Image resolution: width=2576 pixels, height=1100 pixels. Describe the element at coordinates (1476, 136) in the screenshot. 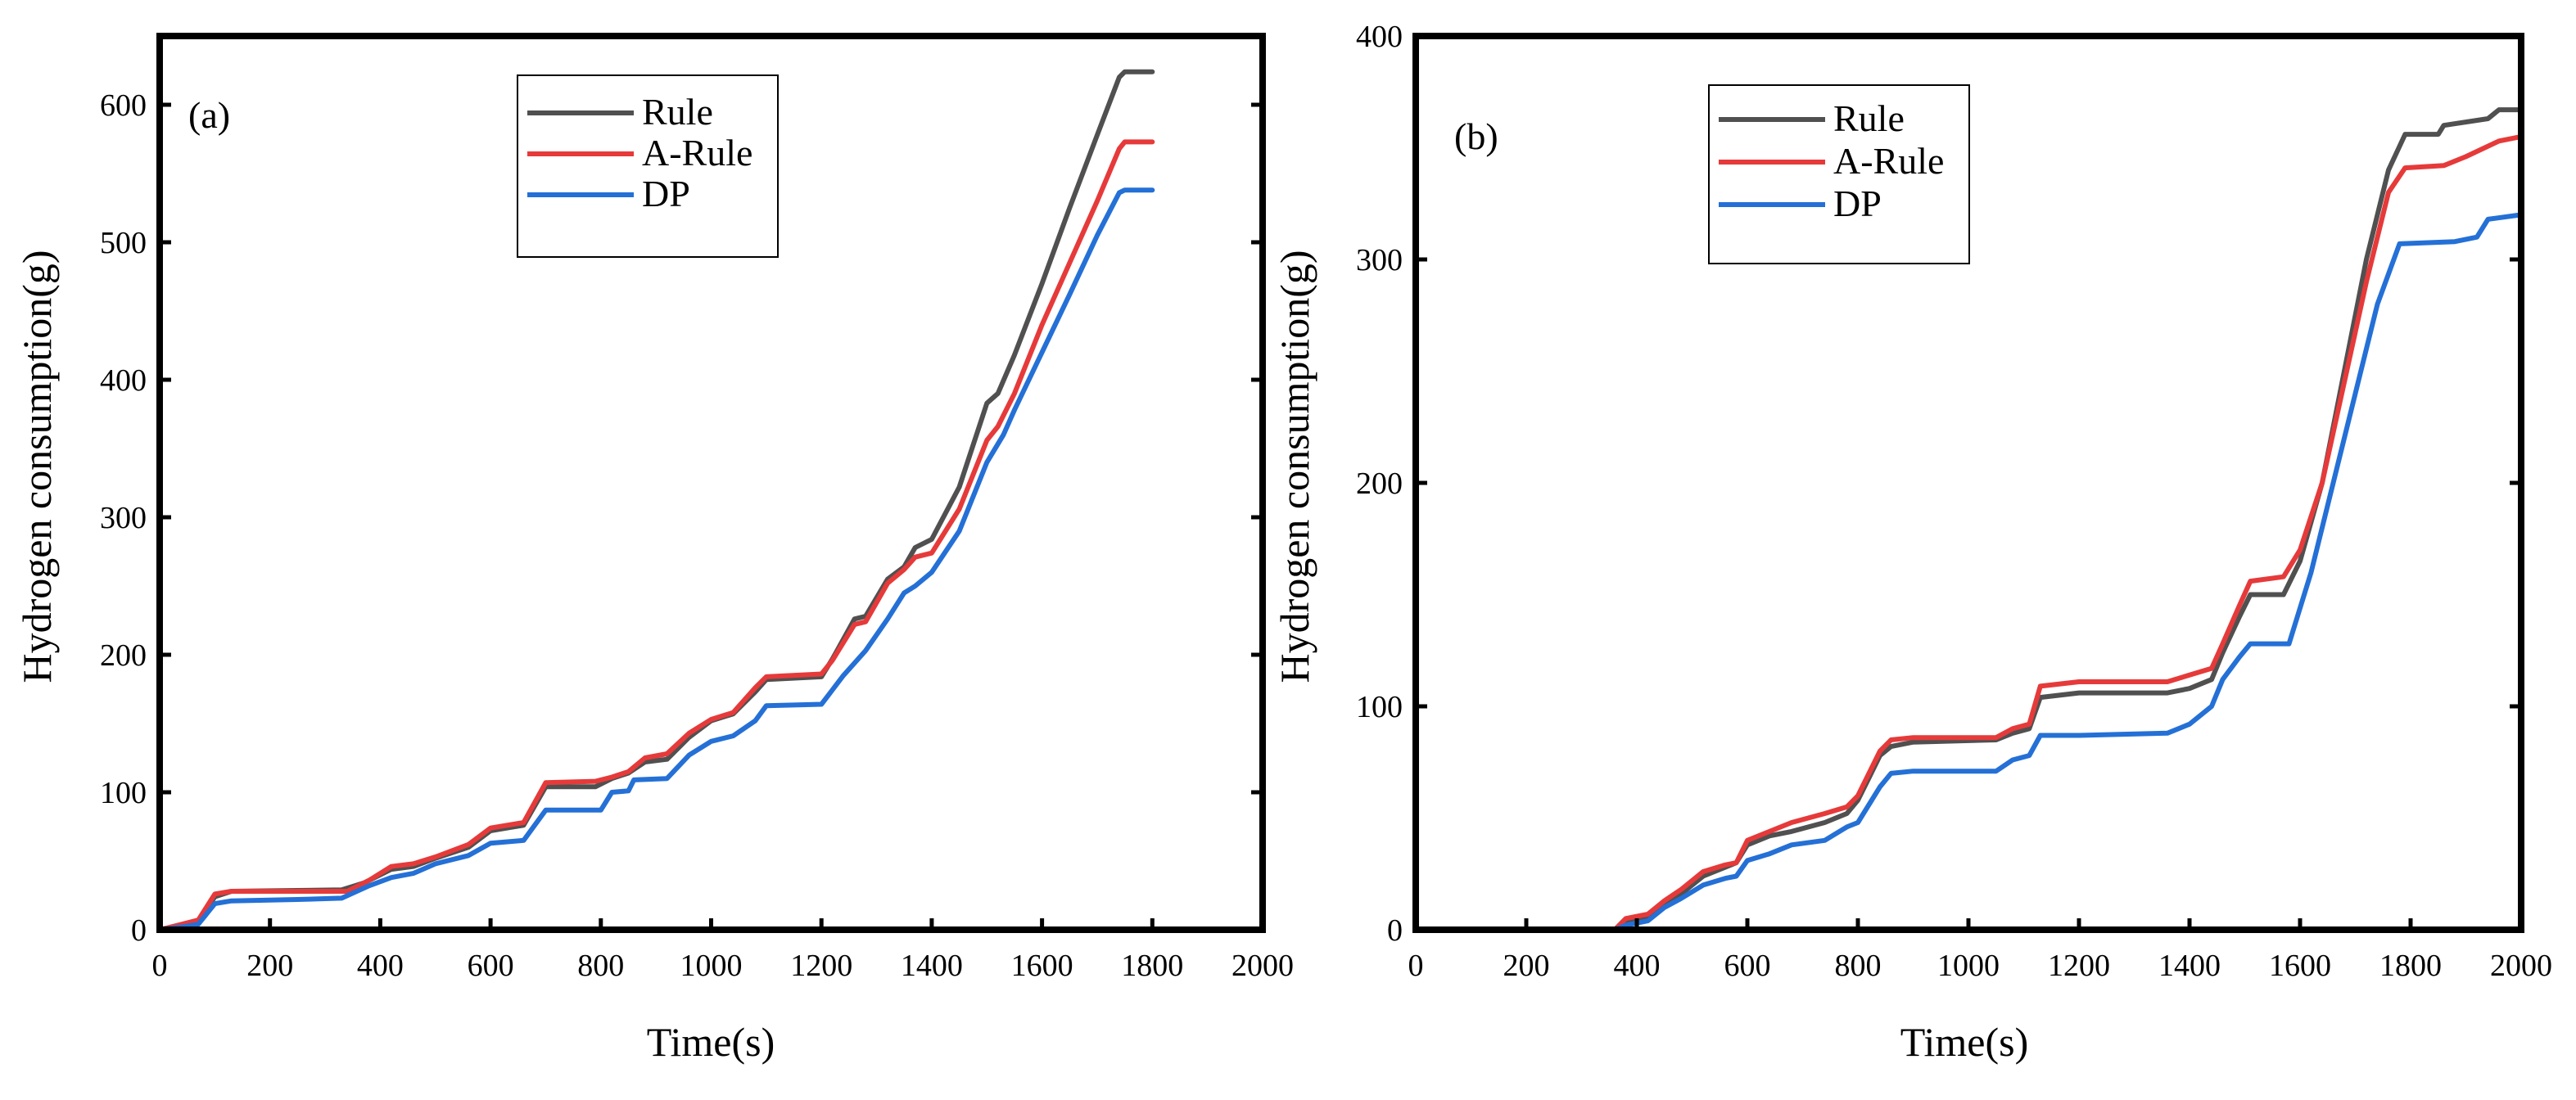

I see `panel-label-b: (b)` at that location.